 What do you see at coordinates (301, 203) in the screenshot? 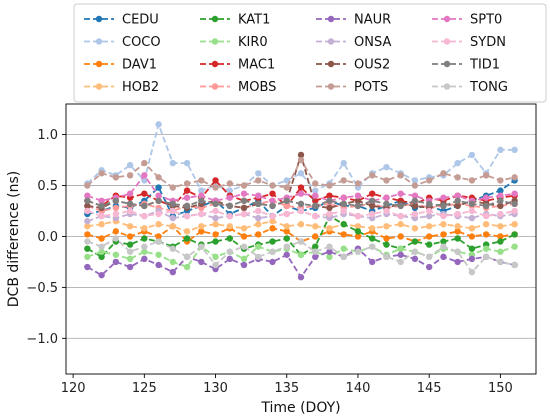
I see `series-tid1` at bounding box center [301, 203].